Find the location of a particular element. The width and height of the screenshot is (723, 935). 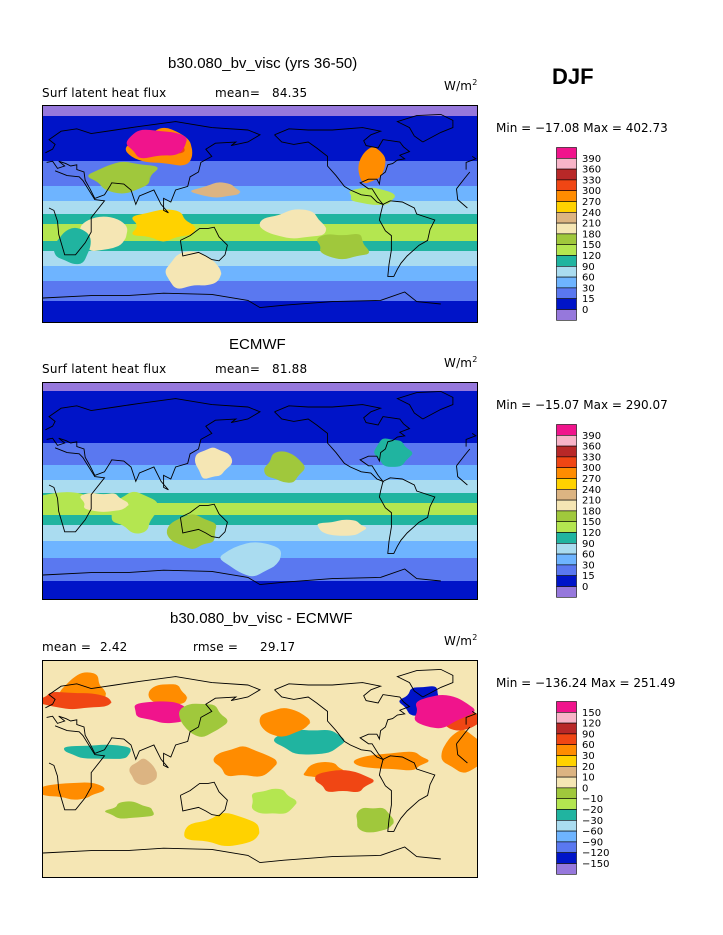

panel-2-min-value: −15.07 is located at coordinates (557, 405).